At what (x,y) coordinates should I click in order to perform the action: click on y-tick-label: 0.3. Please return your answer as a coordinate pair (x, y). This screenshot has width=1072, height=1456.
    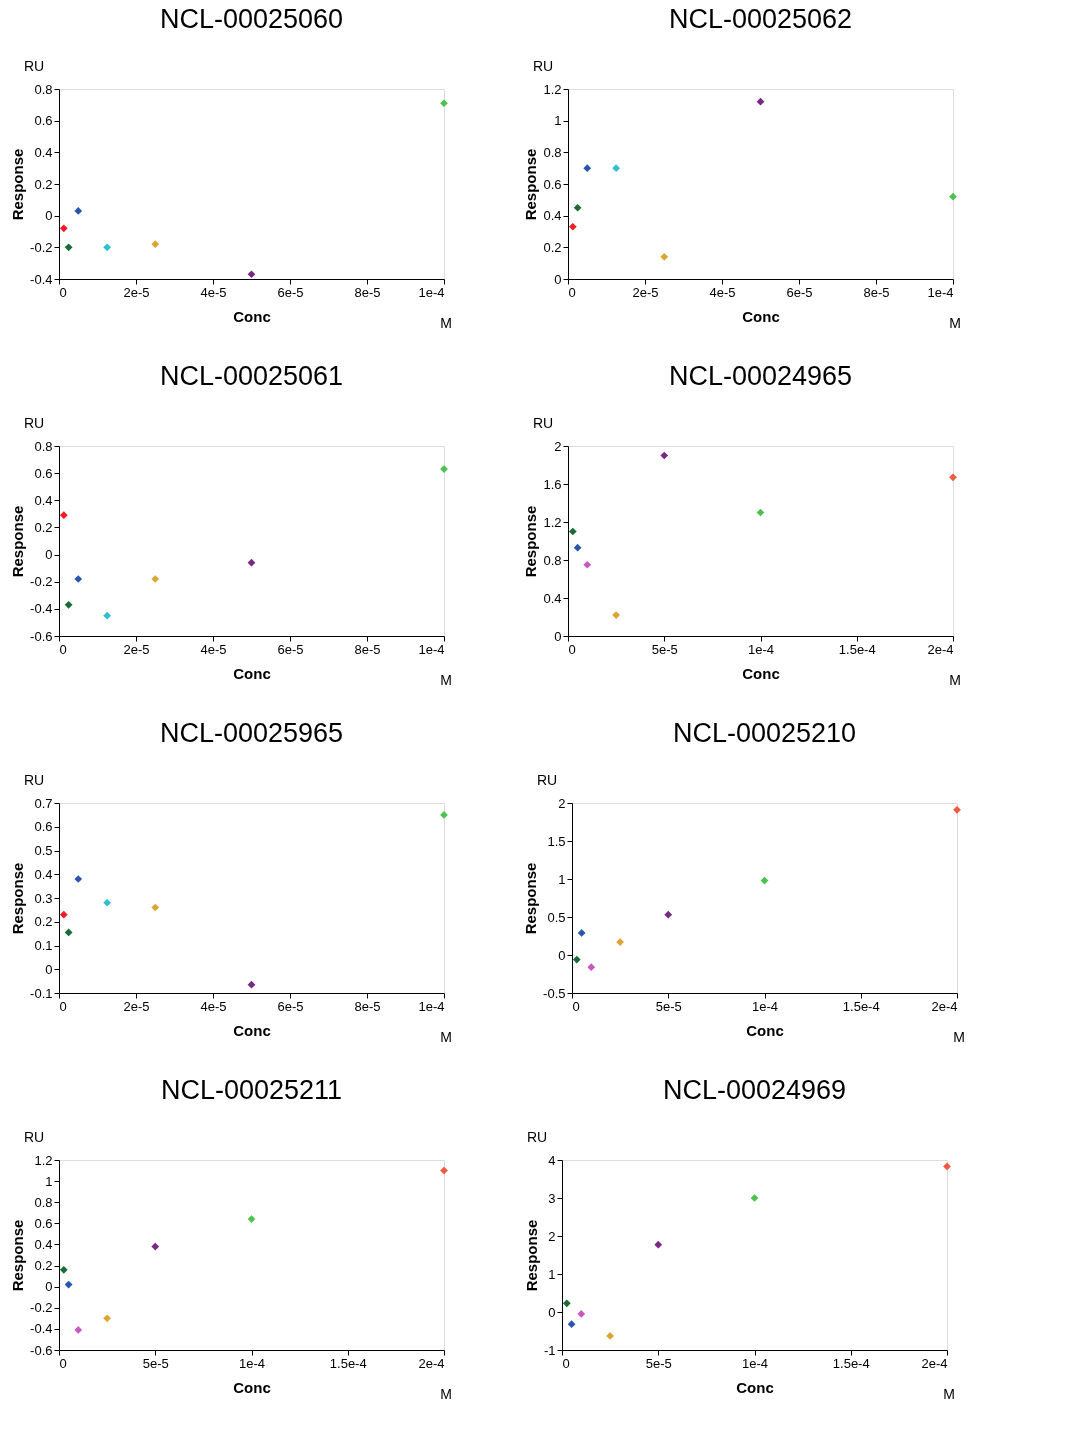
    Looking at the image, I should click on (43, 898).